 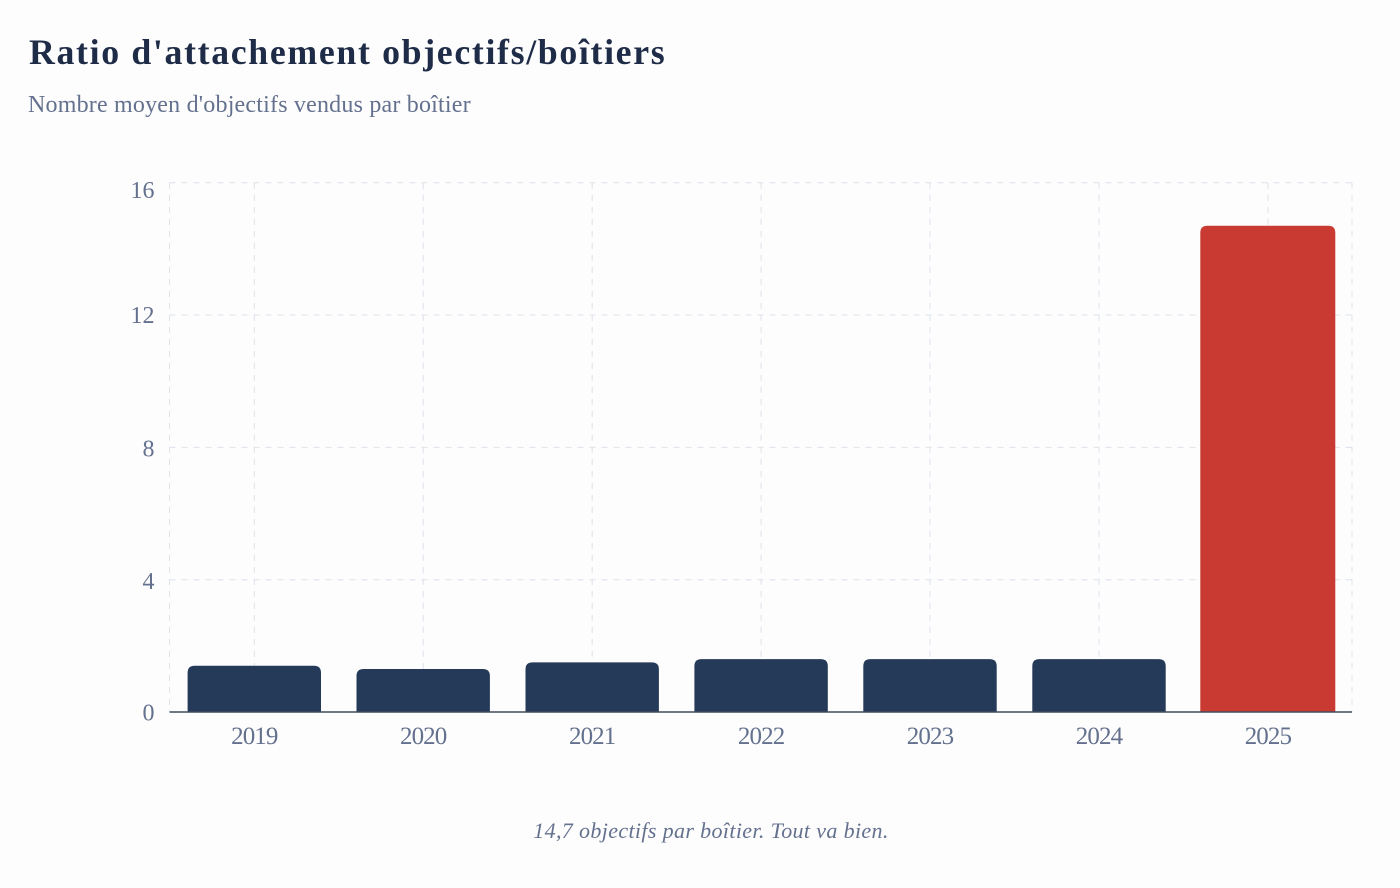 What do you see at coordinates (254, 736) in the screenshot?
I see `svg-text: 2019` at bounding box center [254, 736].